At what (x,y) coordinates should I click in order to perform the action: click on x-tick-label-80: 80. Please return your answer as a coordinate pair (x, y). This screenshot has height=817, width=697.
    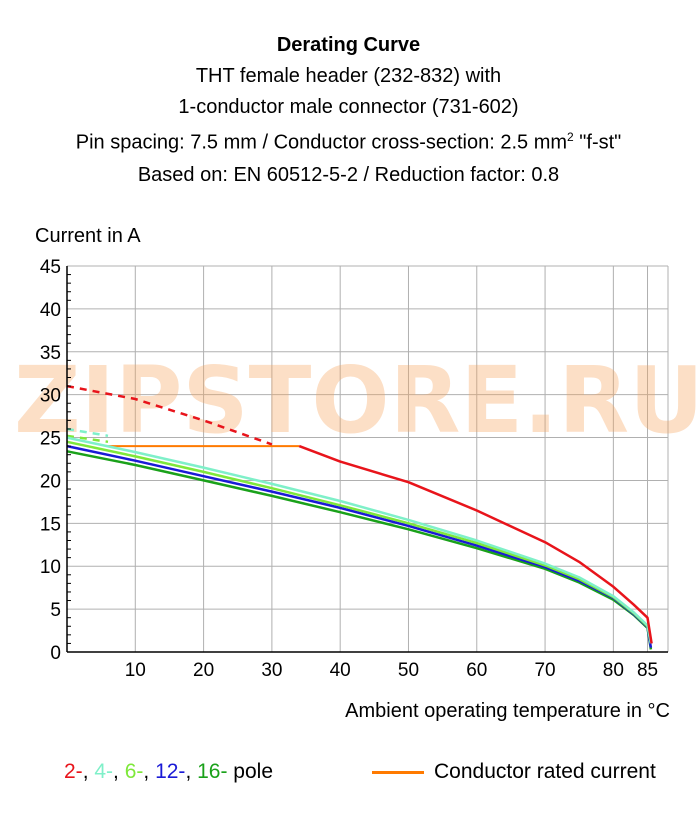
    Looking at the image, I should click on (613, 670).